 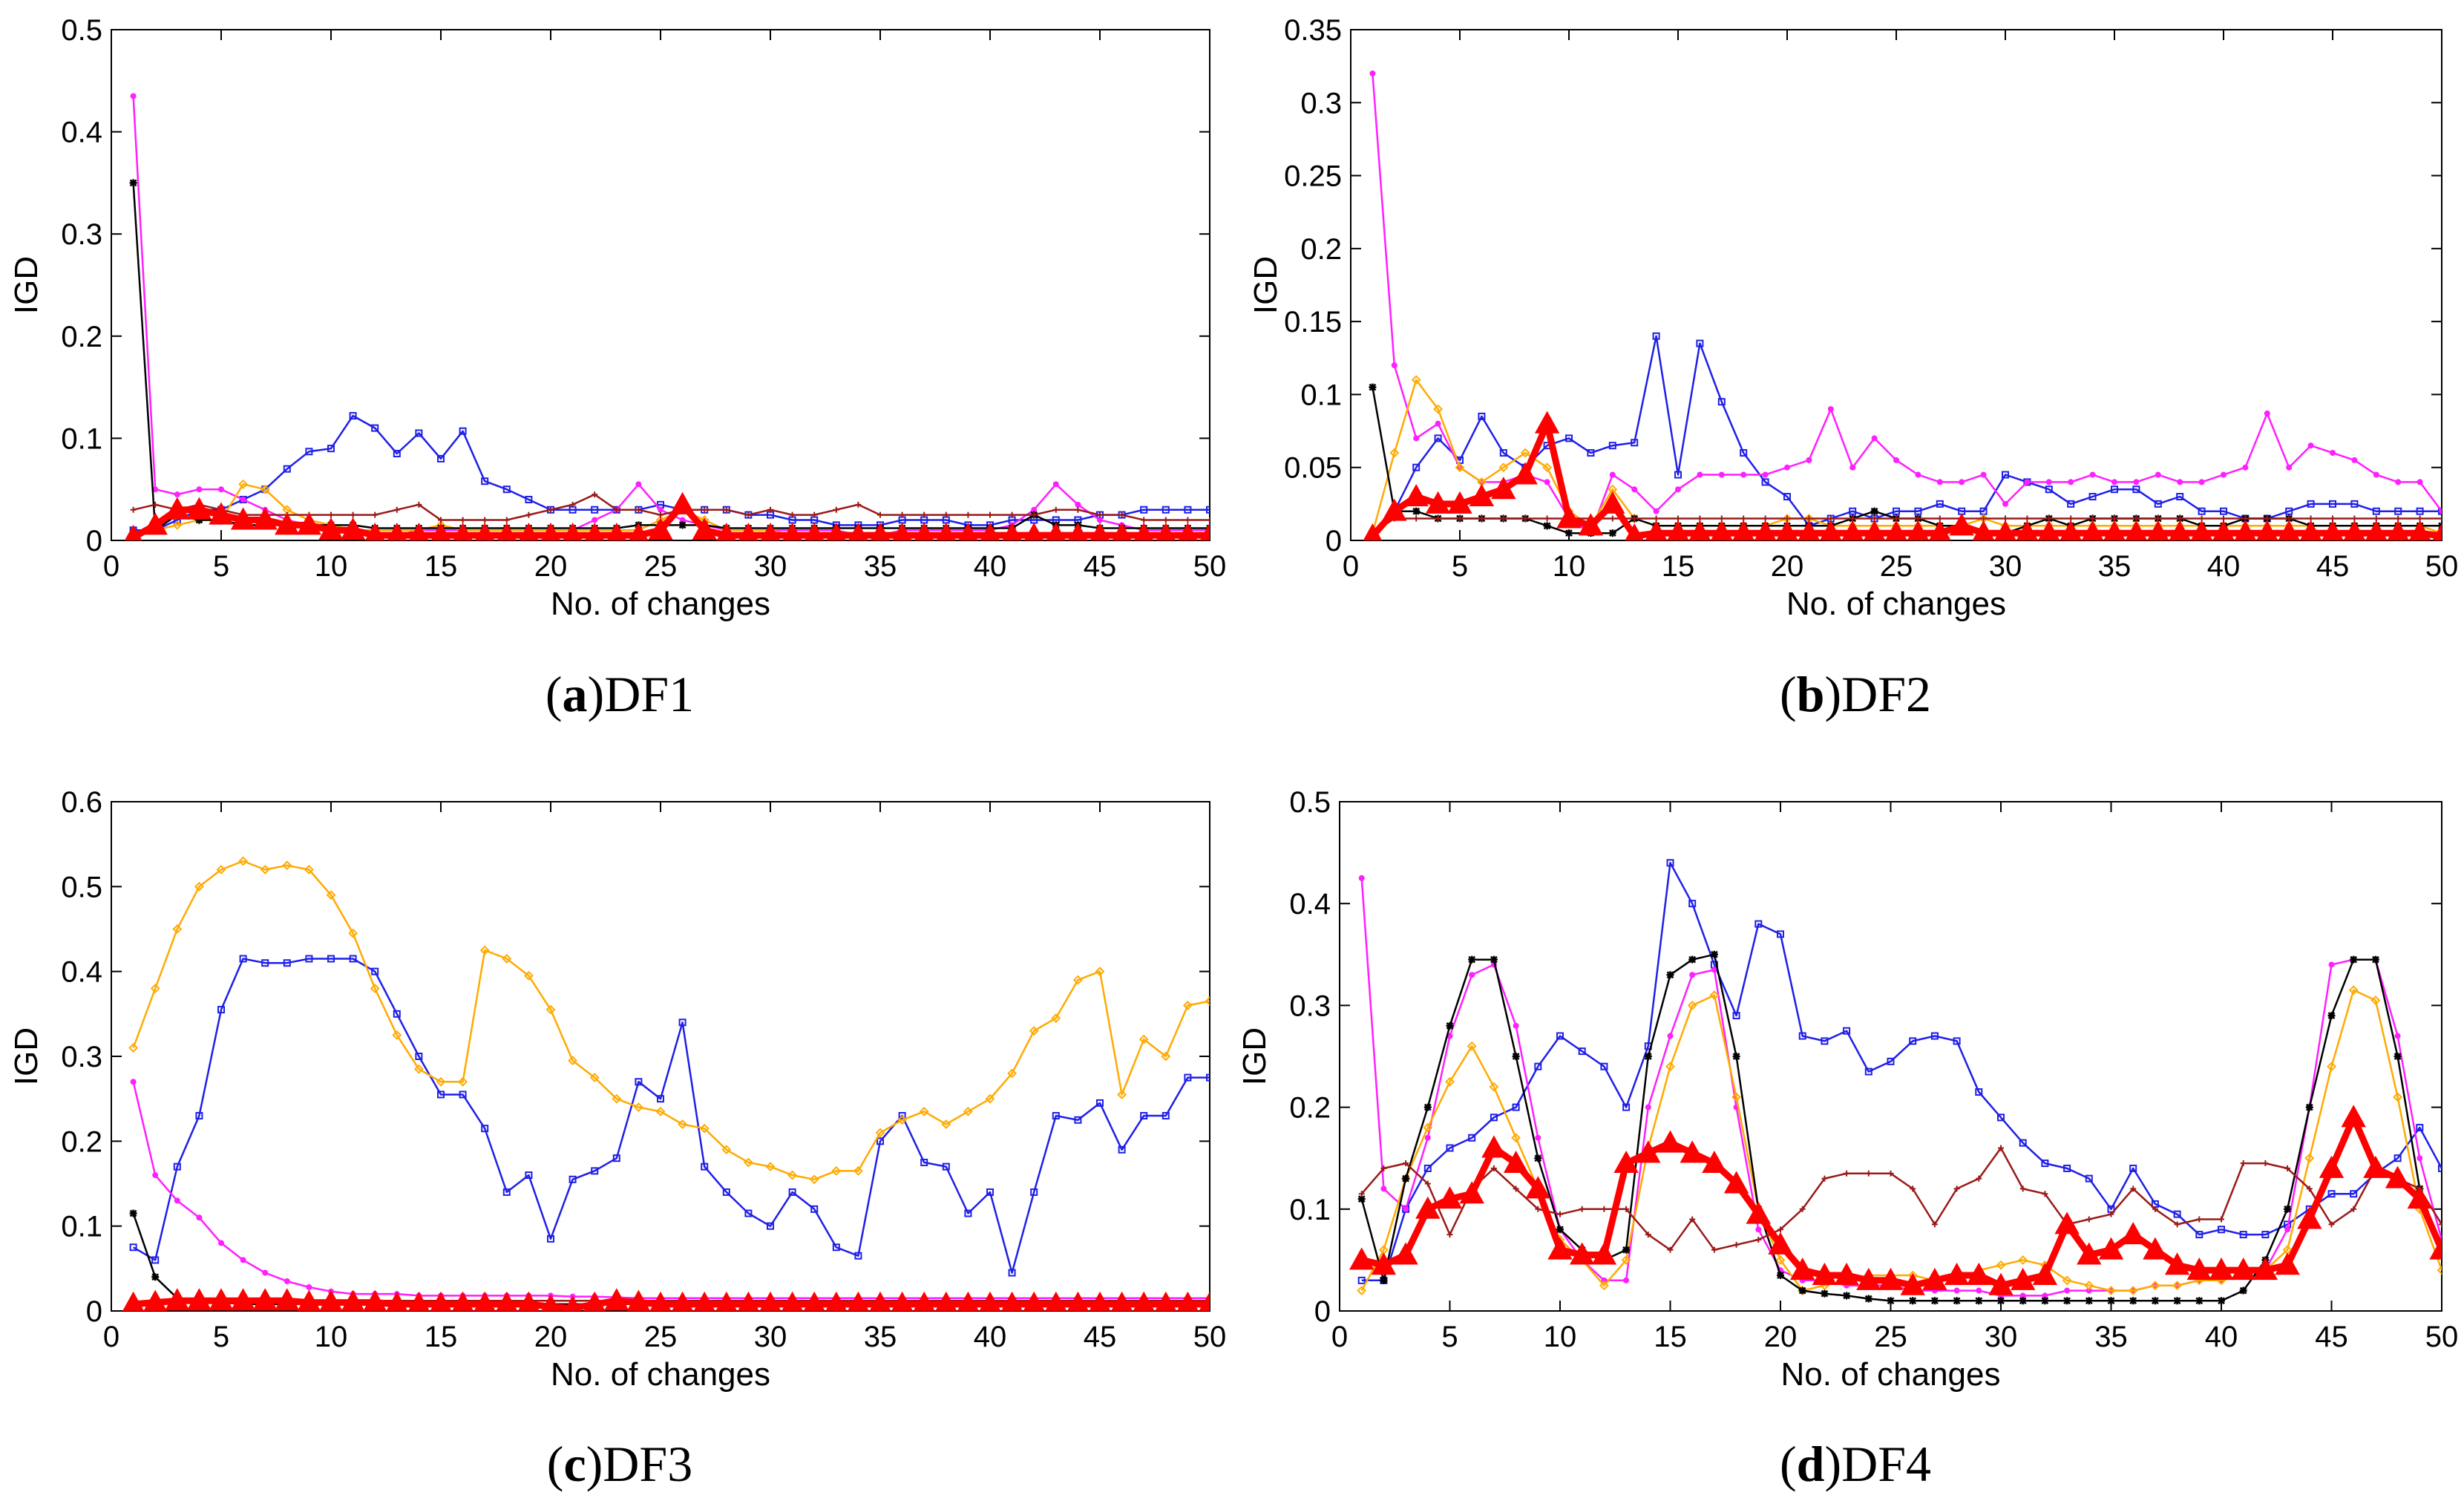 What do you see at coordinates (1310, 1108) in the screenshot?
I see `y-tick-label: 0.2` at bounding box center [1310, 1108].